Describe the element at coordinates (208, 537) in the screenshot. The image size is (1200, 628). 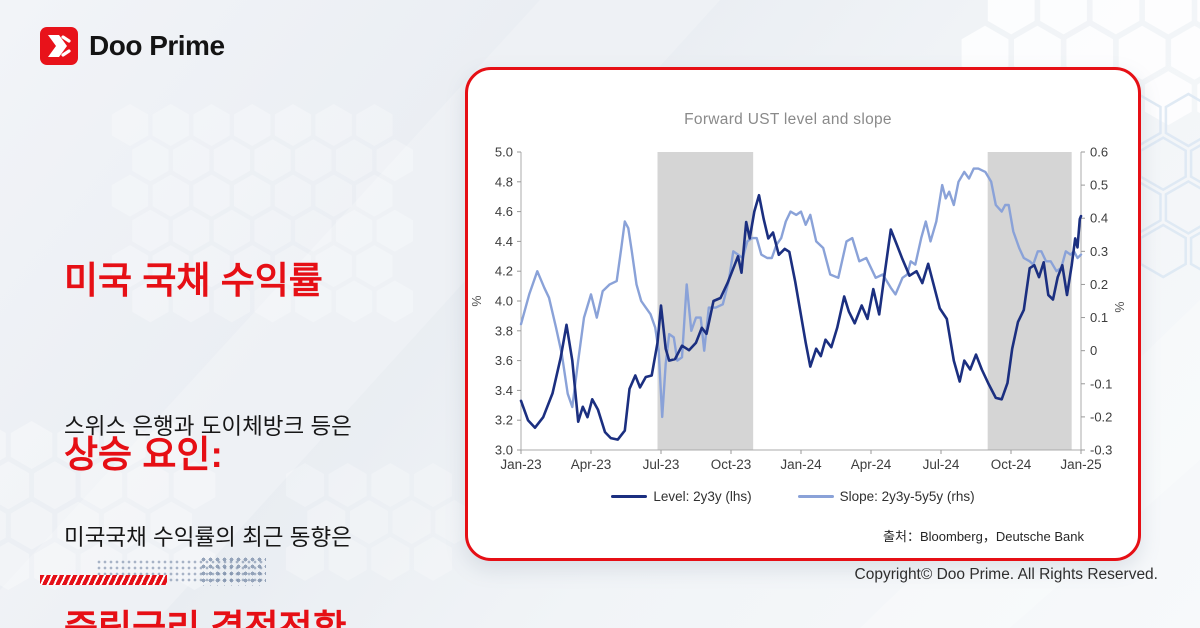
I see `body-line-2: 미국국채 수익률의 최근 동향은` at that location.